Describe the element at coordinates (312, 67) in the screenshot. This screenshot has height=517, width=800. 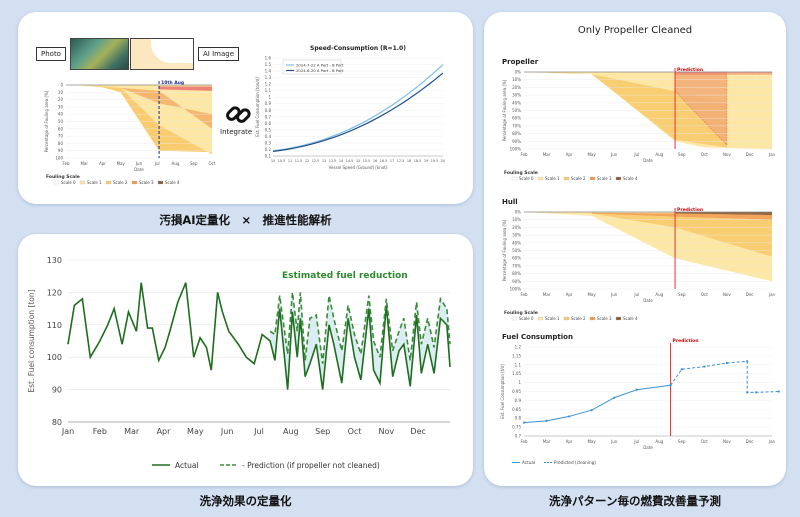
I see `legend-box` at that location.